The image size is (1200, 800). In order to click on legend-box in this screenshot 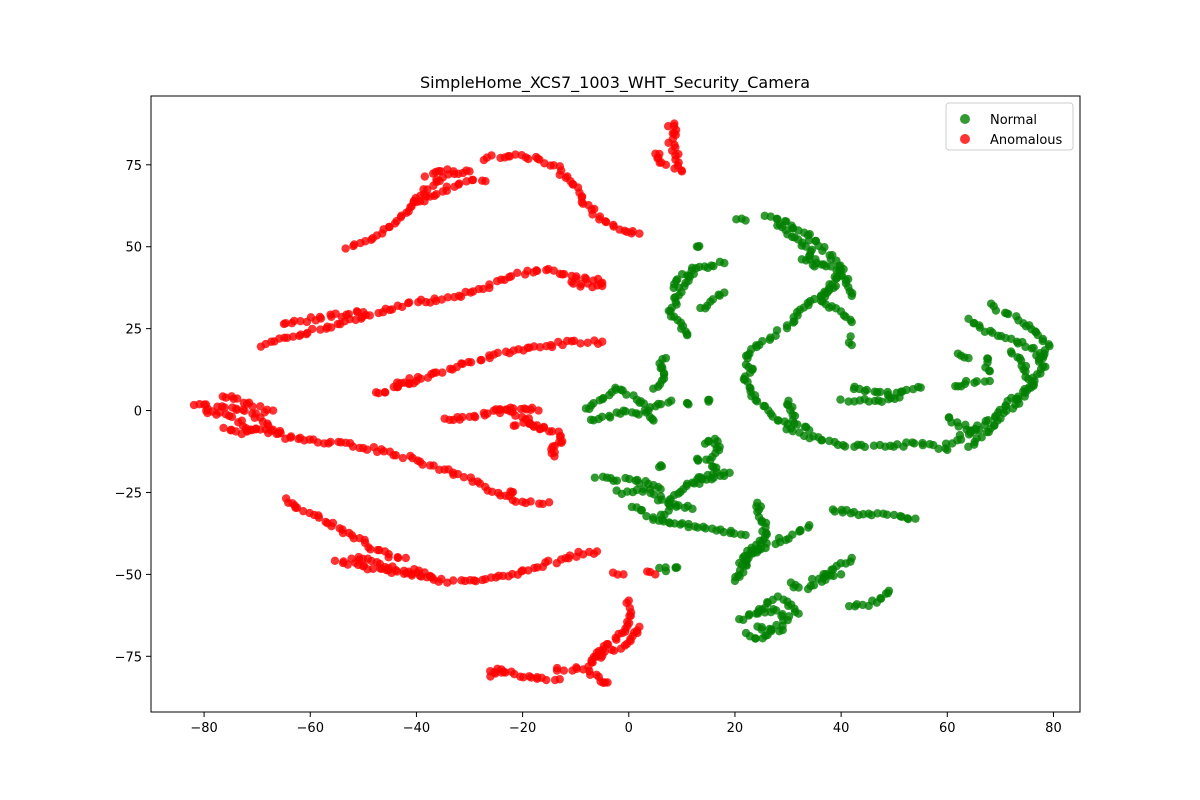, I will do `click(1009, 126)`.